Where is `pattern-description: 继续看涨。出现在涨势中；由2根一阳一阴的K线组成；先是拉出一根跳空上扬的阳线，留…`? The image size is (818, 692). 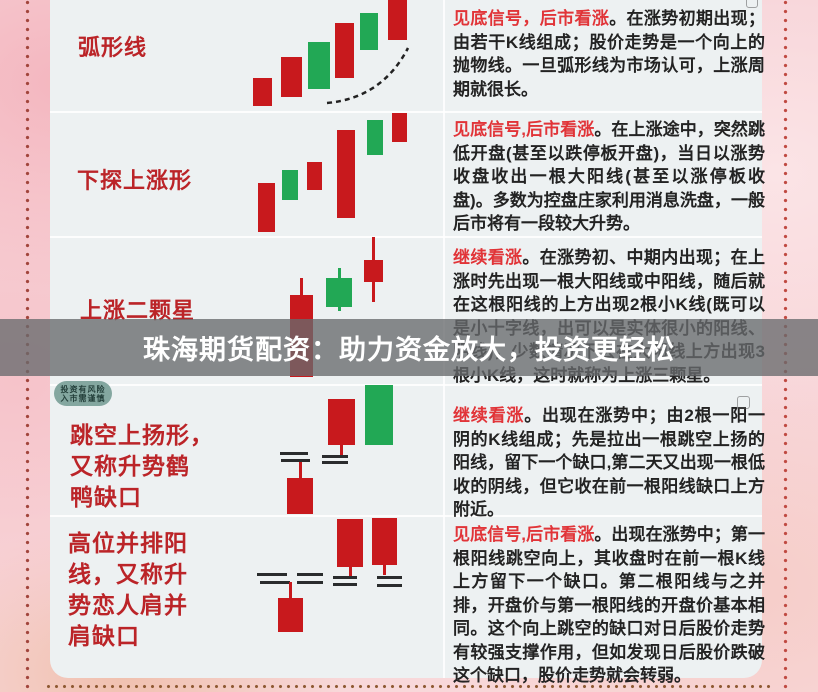 pattern-description: 继续看涨。出现在涨势中；由2根一阳一阴的K线组成；先是拉出一根跳空上扬的阳线，留… is located at coordinates (609, 463).